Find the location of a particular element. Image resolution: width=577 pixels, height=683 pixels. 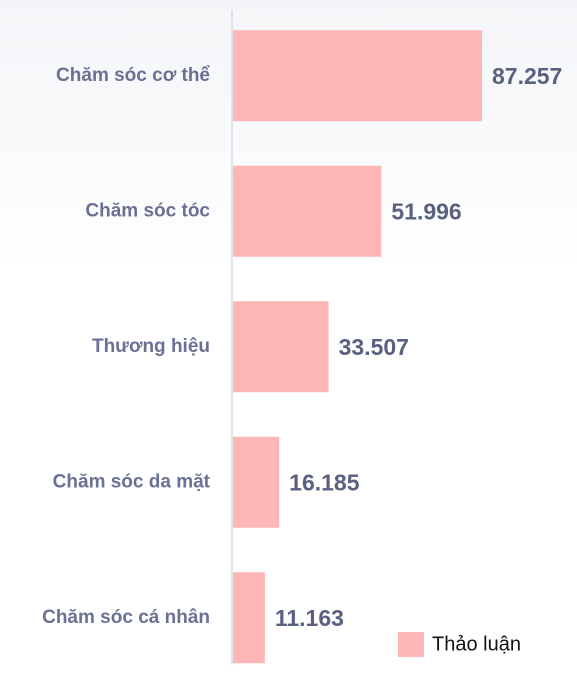

value-label: 33.507 is located at coordinates (374, 347).